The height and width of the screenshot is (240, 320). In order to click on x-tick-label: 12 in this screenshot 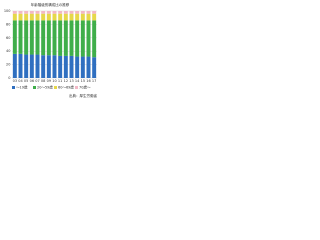, I will do `click(66, 81)`.